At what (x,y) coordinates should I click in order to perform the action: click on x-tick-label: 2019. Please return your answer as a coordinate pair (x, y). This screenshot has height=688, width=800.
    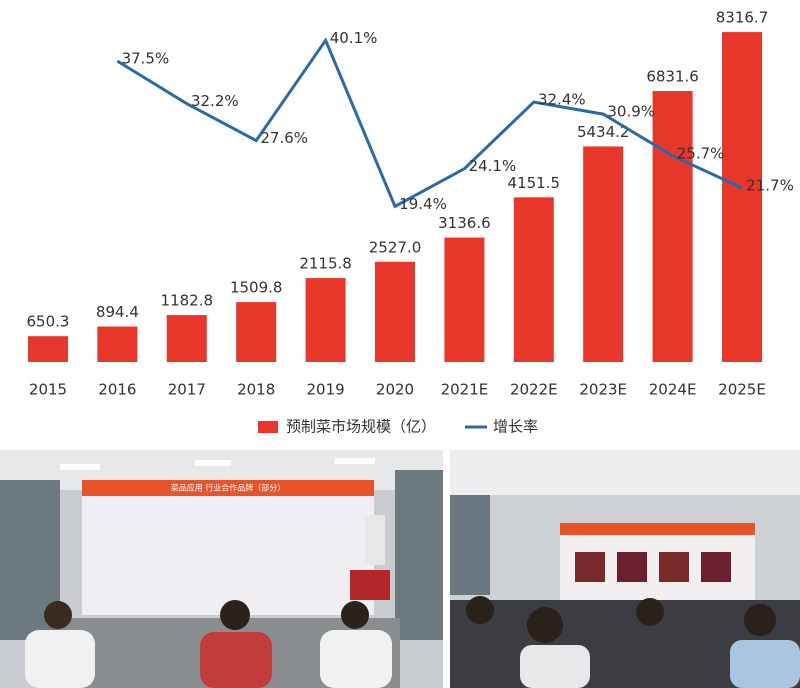
    Looking at the image, I should click on (326, 390).